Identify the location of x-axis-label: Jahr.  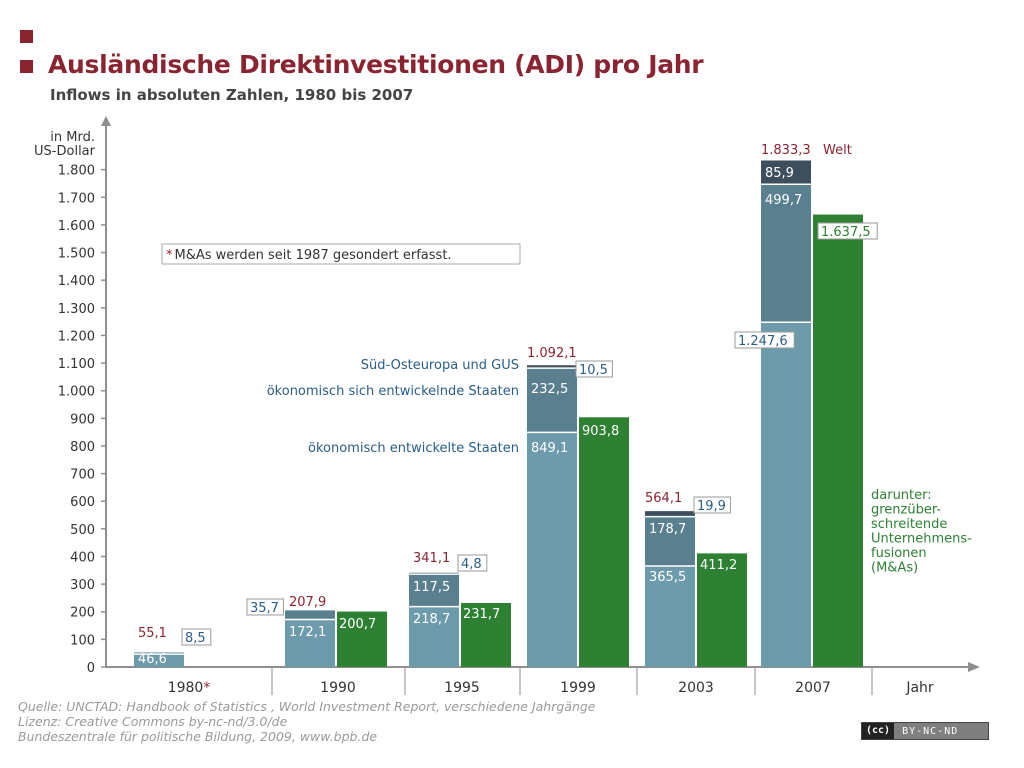
(919, 688).